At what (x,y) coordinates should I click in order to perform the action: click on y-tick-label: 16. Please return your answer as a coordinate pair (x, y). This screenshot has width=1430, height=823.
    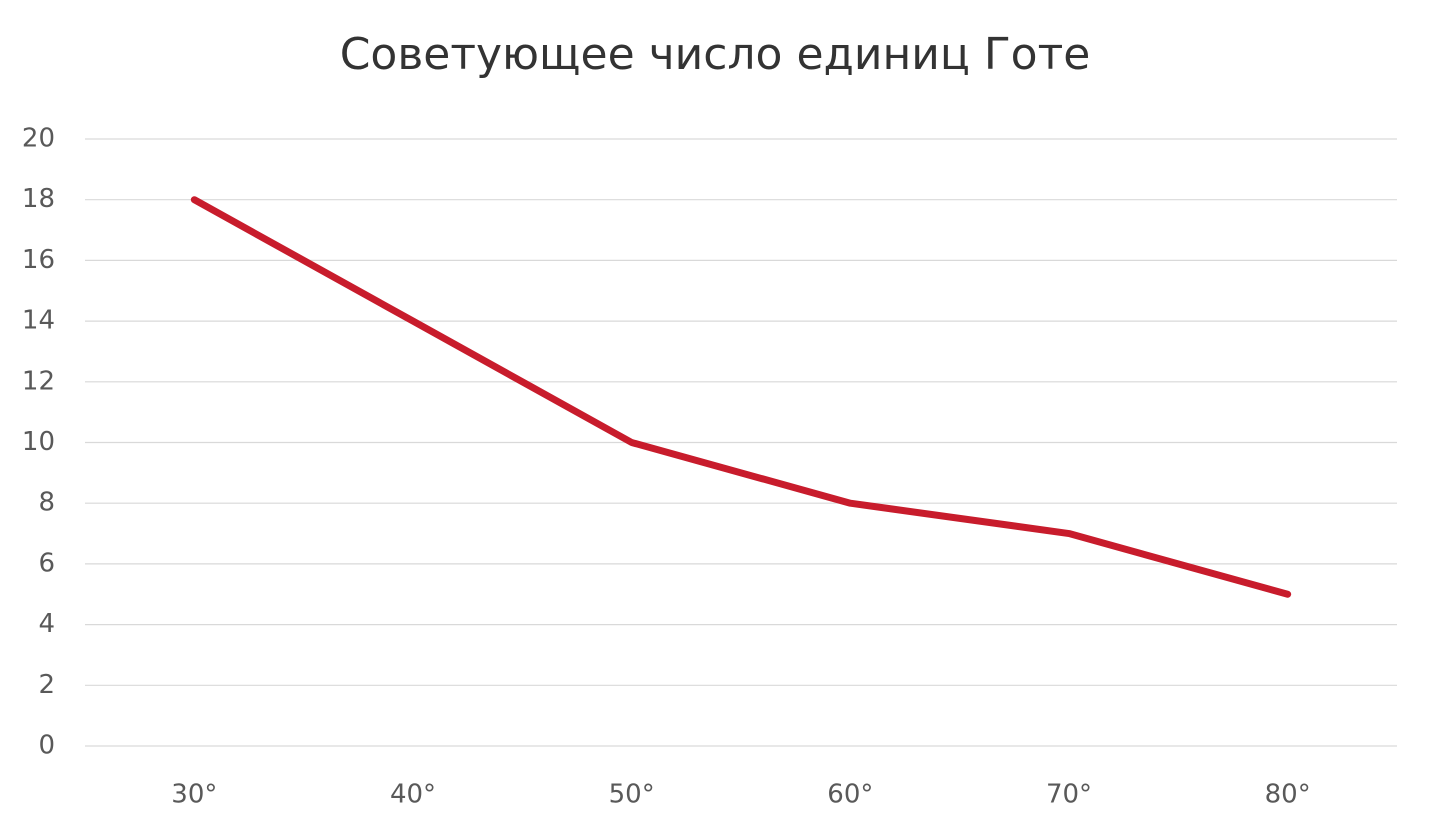
    Looking at the image, I should click on (38, 260).